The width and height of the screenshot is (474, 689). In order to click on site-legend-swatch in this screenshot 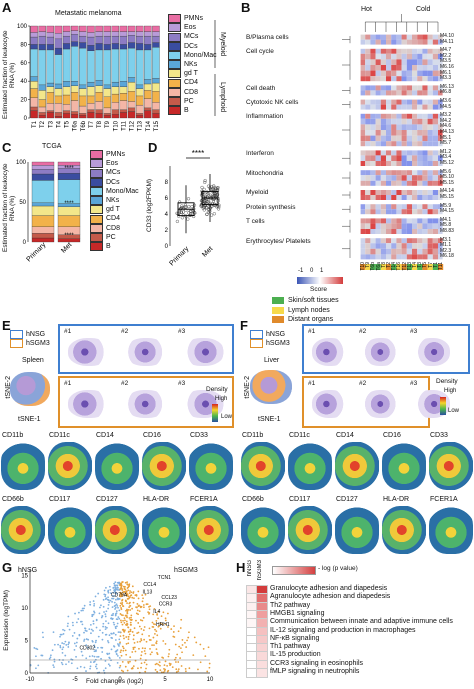, I will do `click(278, 301)`.